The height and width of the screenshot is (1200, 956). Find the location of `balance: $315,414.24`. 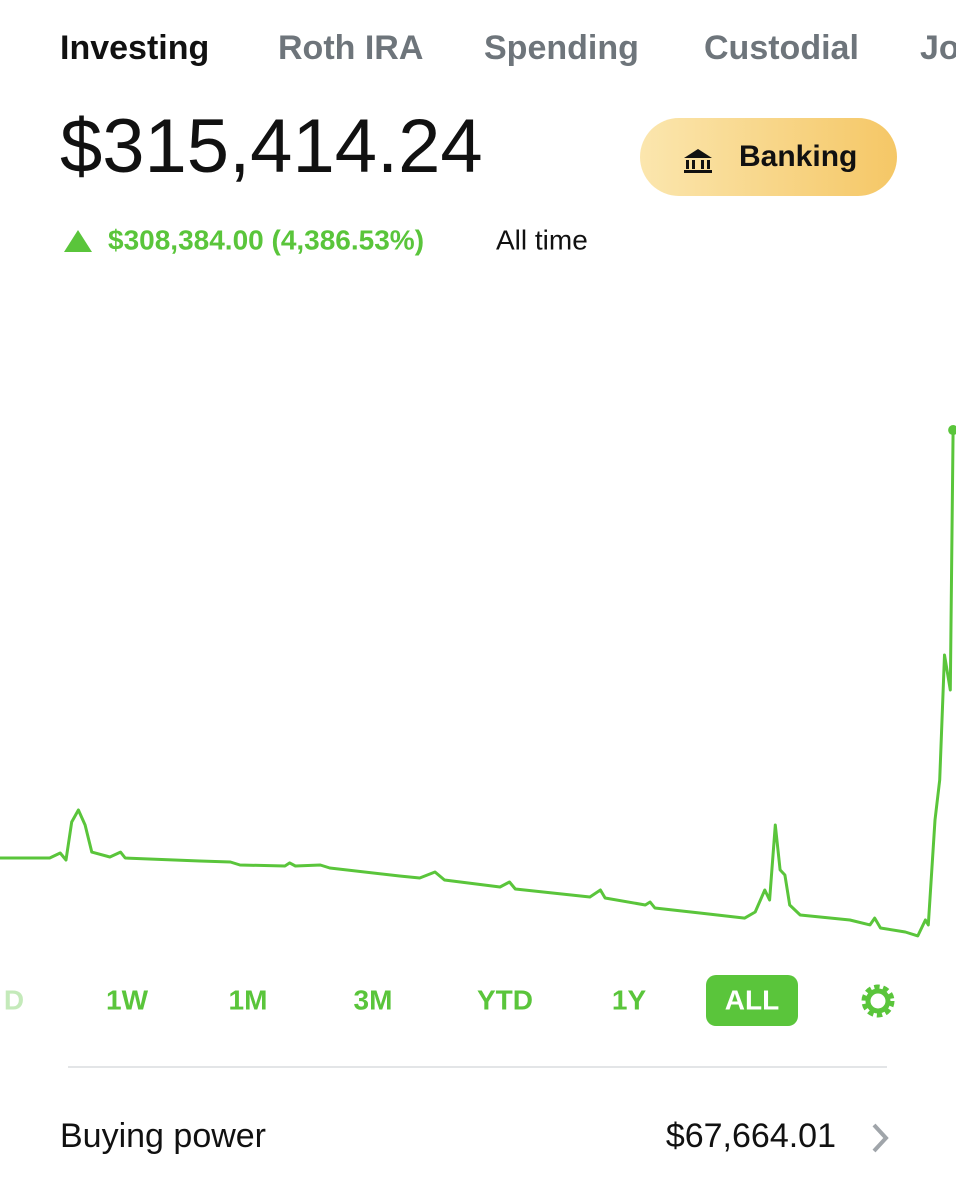

balance: $315,414.24 is located at coordinates (271, 146).